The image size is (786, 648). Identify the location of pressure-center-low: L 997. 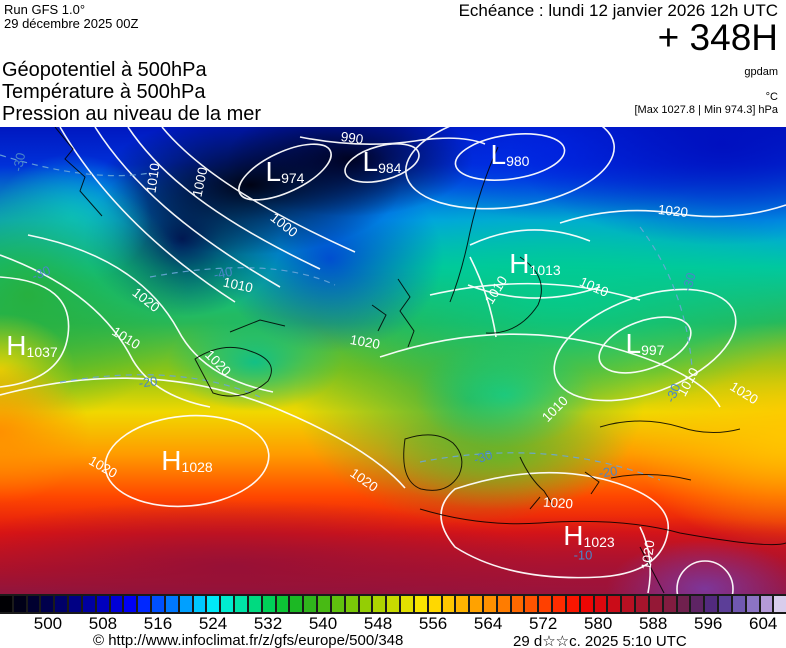
(645, 344).